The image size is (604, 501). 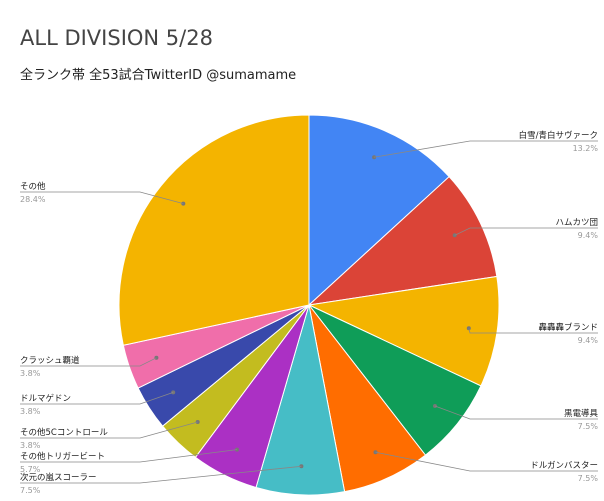 What do you see at coordinates (581, 413) in the screenshot?
I see `slice-label: 黒電導具` at bounding box center [581, 413].